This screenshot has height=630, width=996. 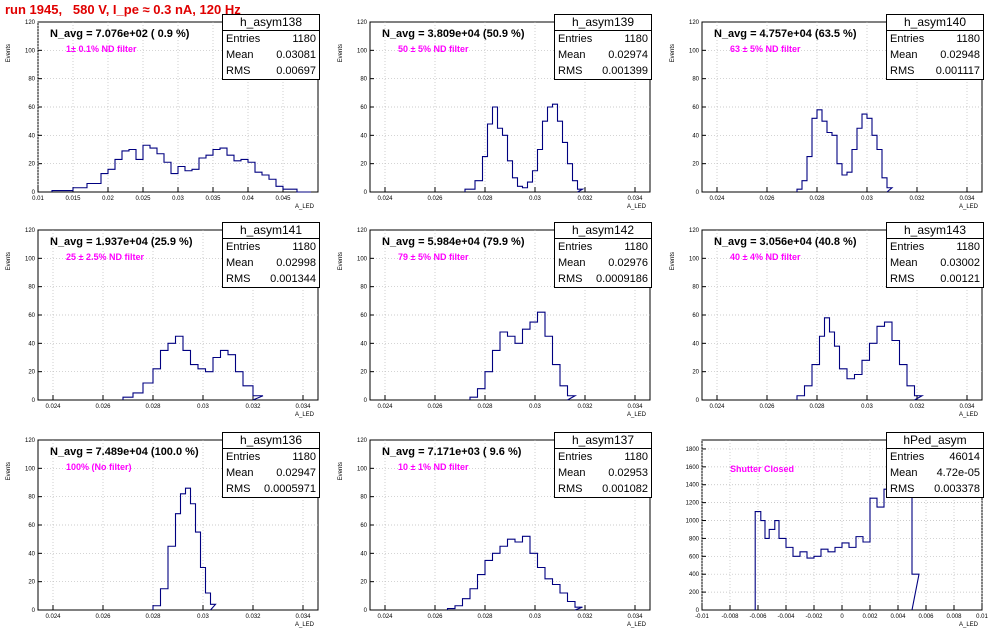 I want to click on x-tick-label: -0.01, so click(x=702, y=617).